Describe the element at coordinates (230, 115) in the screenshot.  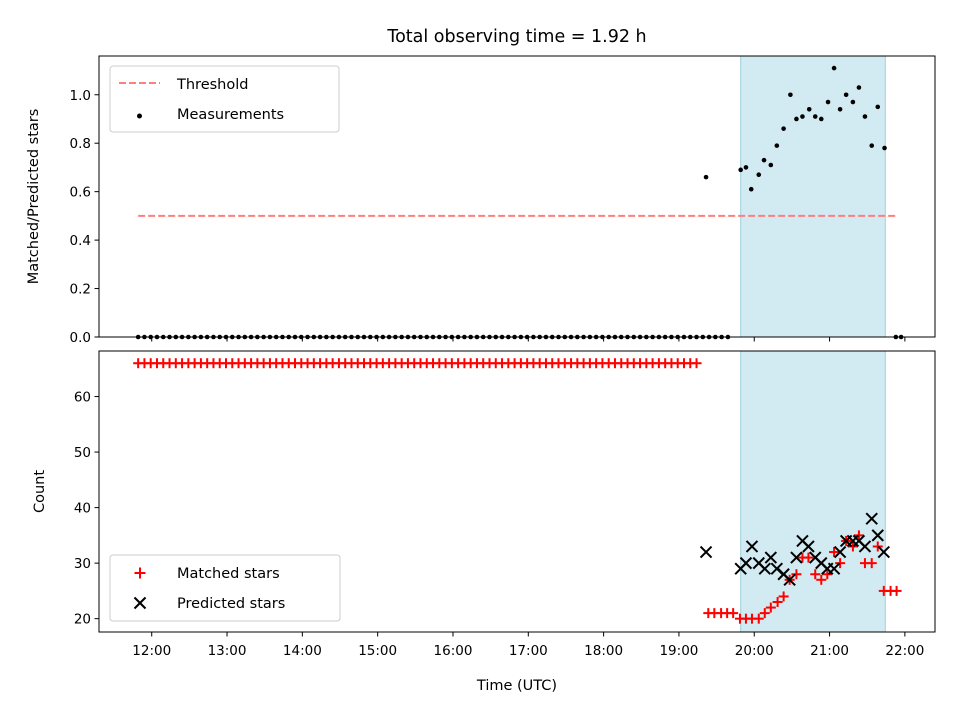
I see `legend-measurements-label: Measurements` at that location.